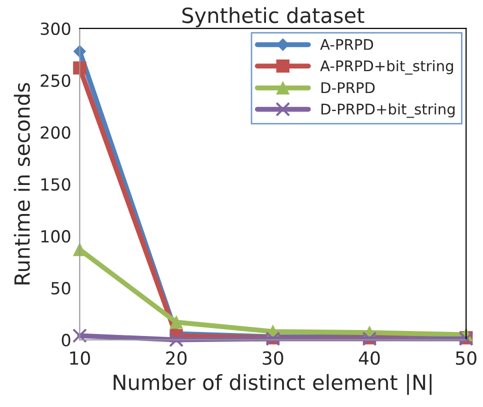  Describe the element at coordinates (466, 358) in the screenshot. I see `x-tick-label: 50` at that location.